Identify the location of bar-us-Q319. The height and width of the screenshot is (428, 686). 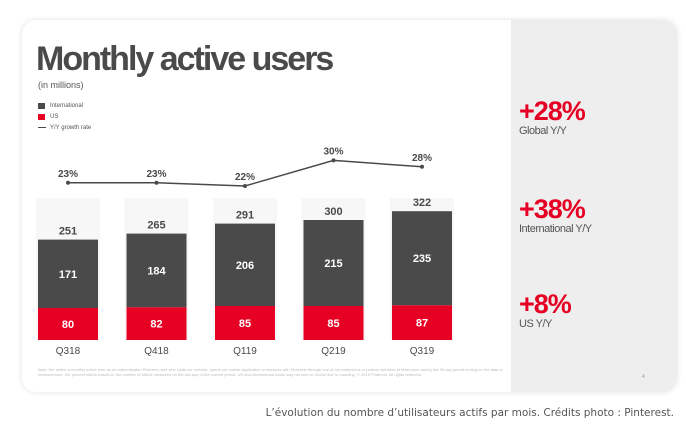
(422, 322).